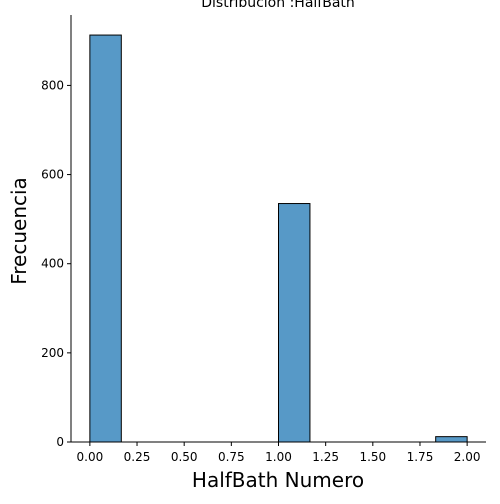 Image resolution: width=500 pixels, height=504 pixels. I want to click on y-axis-label: Frecuencia, so click(19, 231).